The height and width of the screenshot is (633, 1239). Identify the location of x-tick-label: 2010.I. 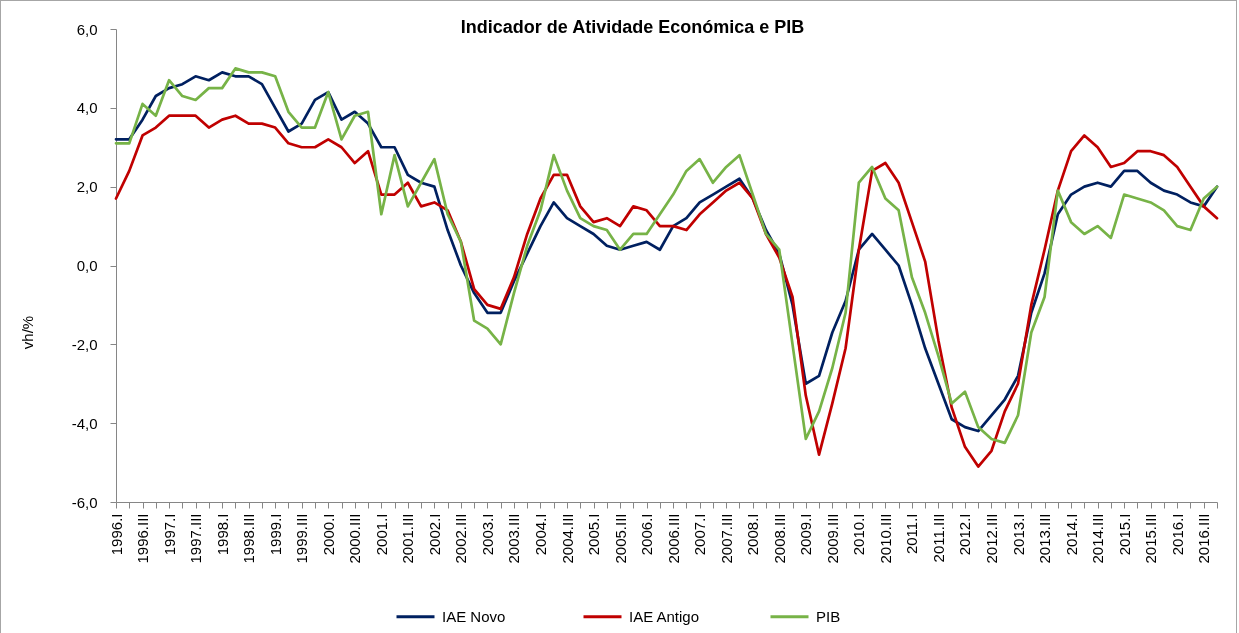
(859, 534).